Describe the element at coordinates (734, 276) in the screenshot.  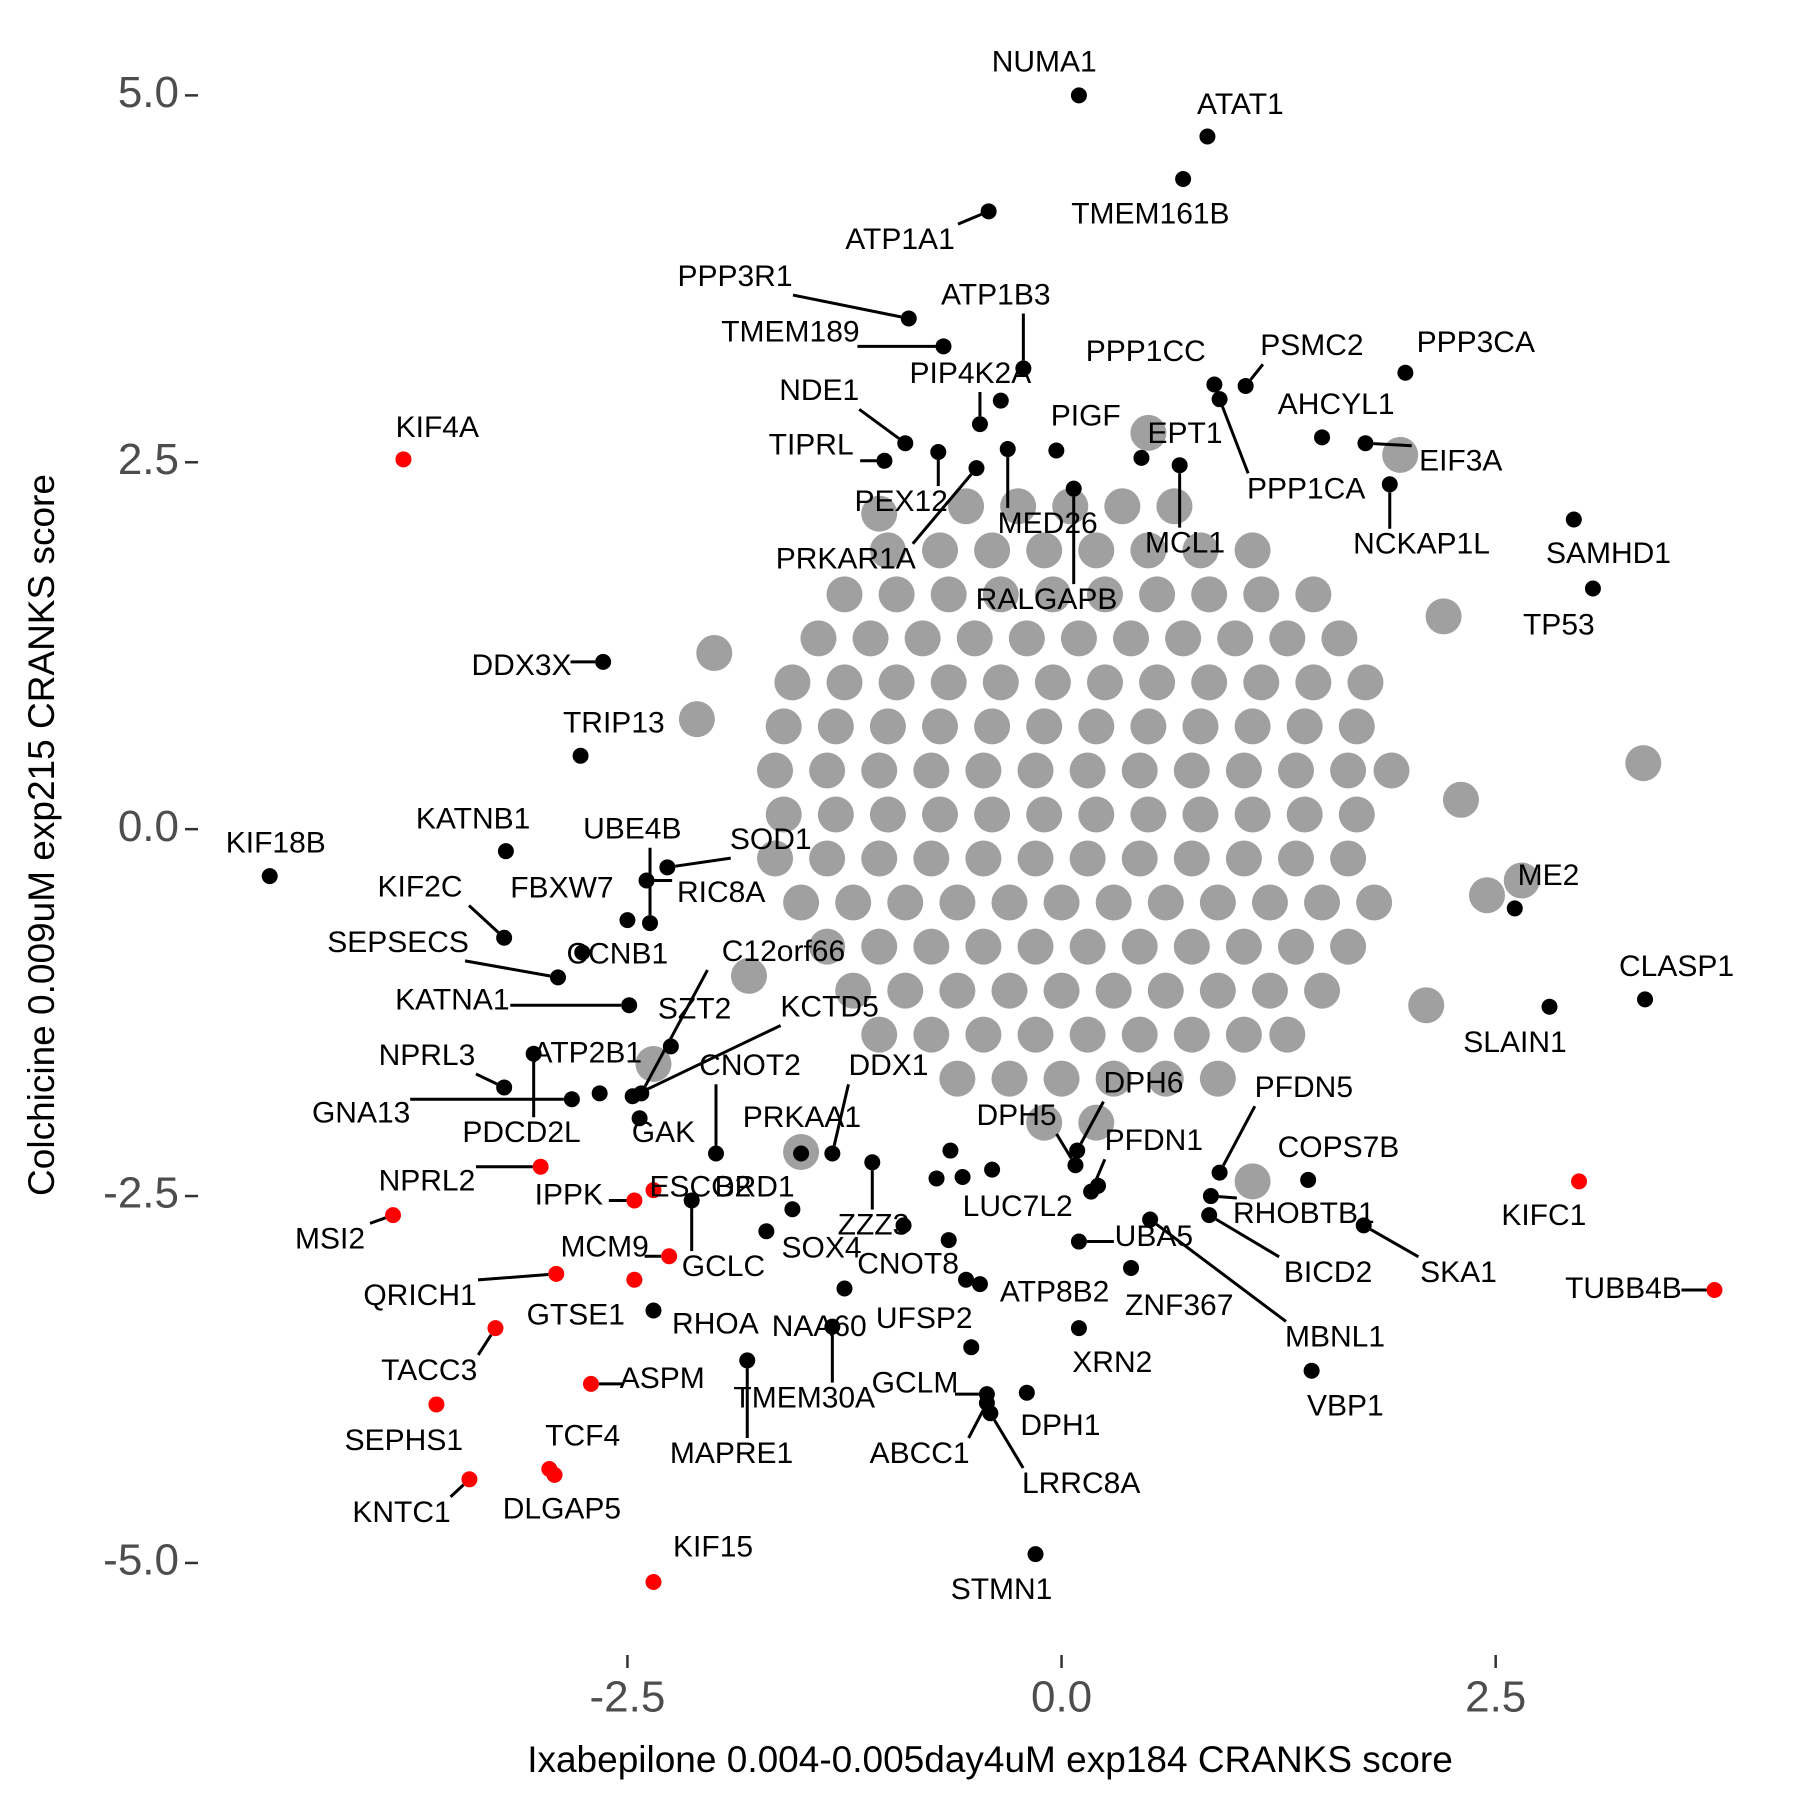
I see `point-label: PPP3R1` at that location.